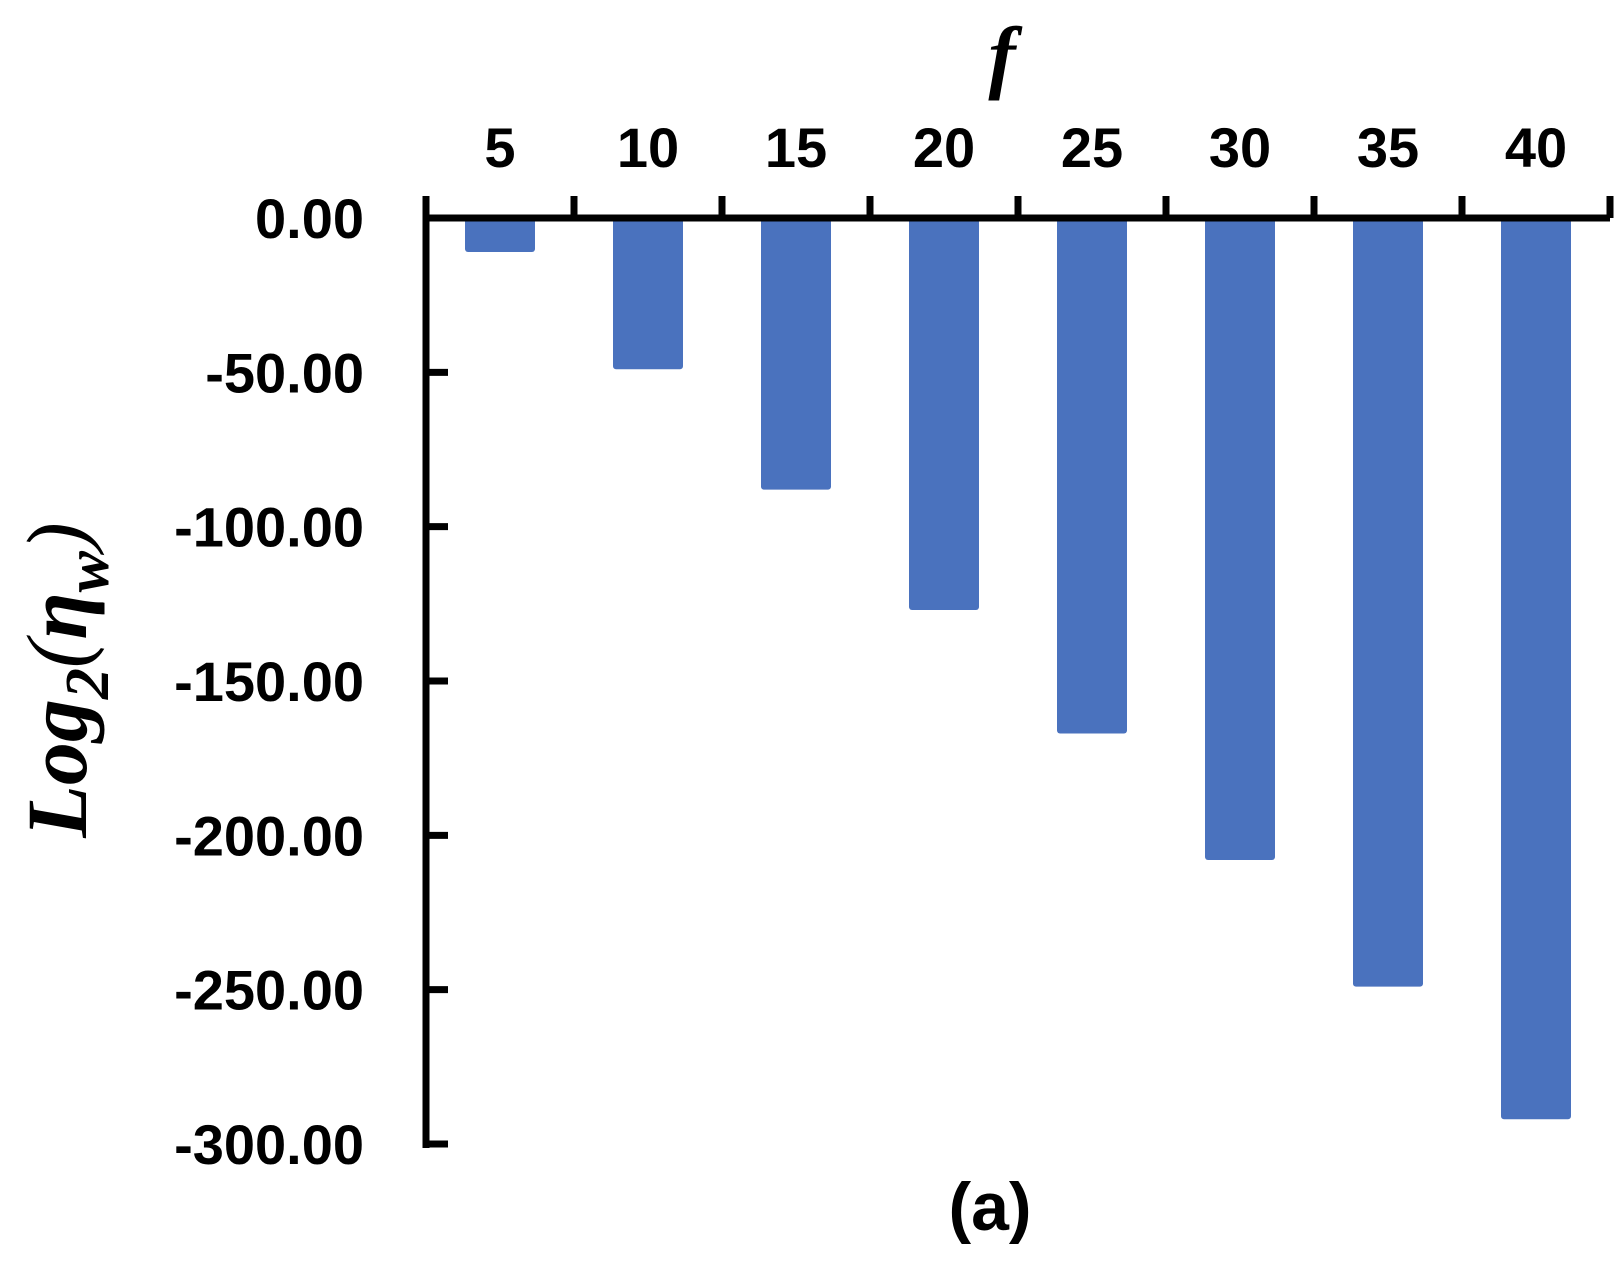 The image size is (1622, 1270). Describe the element at coordinates (1005, 55) in the screenshot. I see `x-axis-title: f` at that location.